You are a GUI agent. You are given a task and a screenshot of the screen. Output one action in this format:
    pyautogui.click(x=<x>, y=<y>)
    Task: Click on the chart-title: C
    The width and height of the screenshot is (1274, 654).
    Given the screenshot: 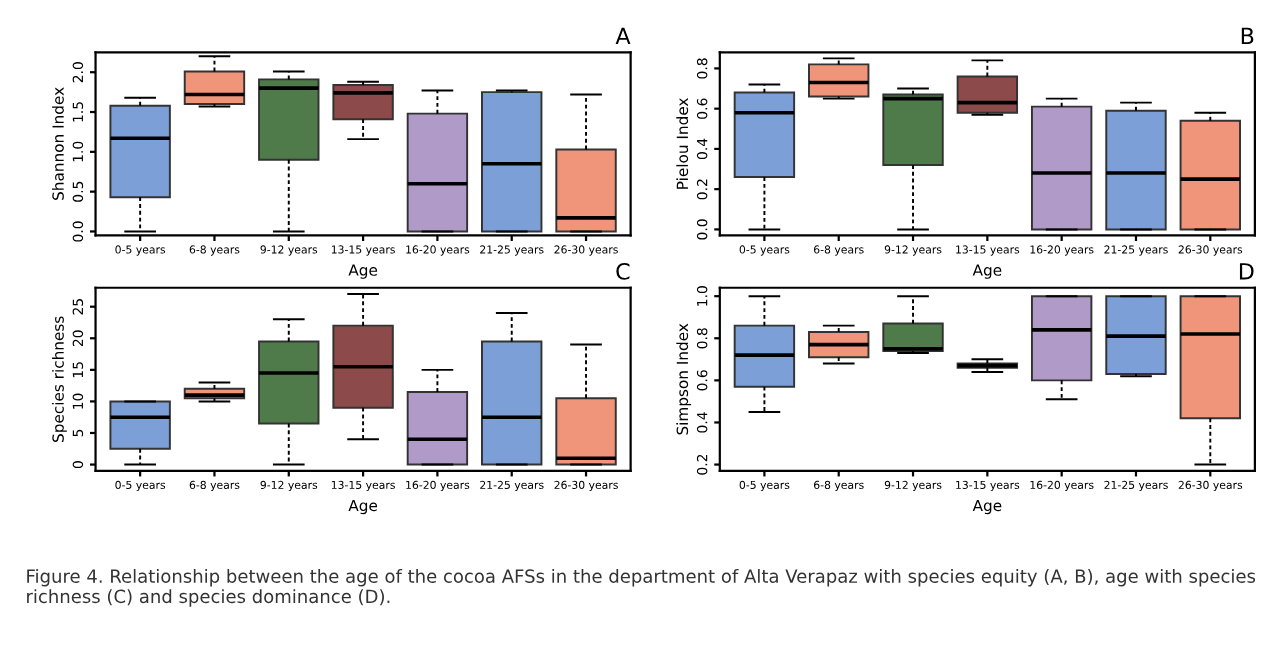 What is the action you would take?
    pyautogui.click(x=623, y=271)
    